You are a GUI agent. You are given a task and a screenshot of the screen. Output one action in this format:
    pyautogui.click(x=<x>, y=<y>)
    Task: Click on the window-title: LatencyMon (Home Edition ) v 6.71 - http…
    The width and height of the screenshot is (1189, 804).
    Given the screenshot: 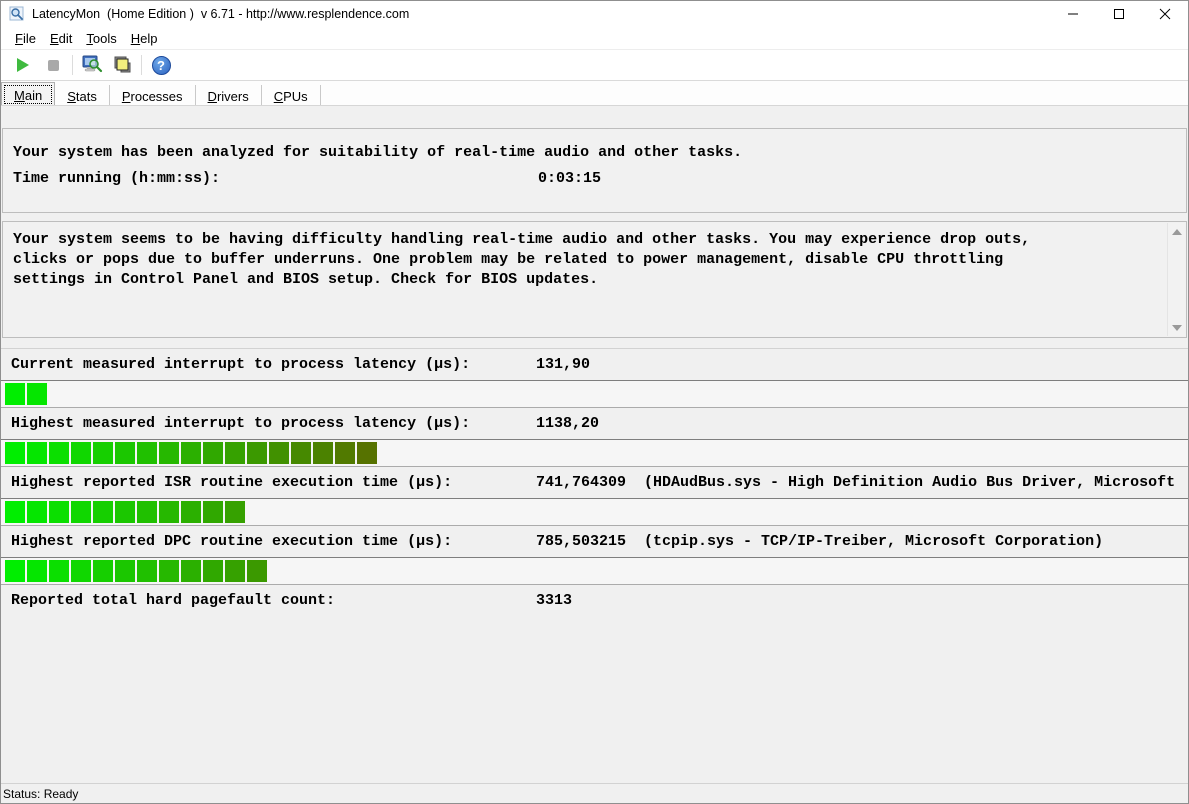 What is the action you would take?
    pyautogui.click(x=221, y=14)
    